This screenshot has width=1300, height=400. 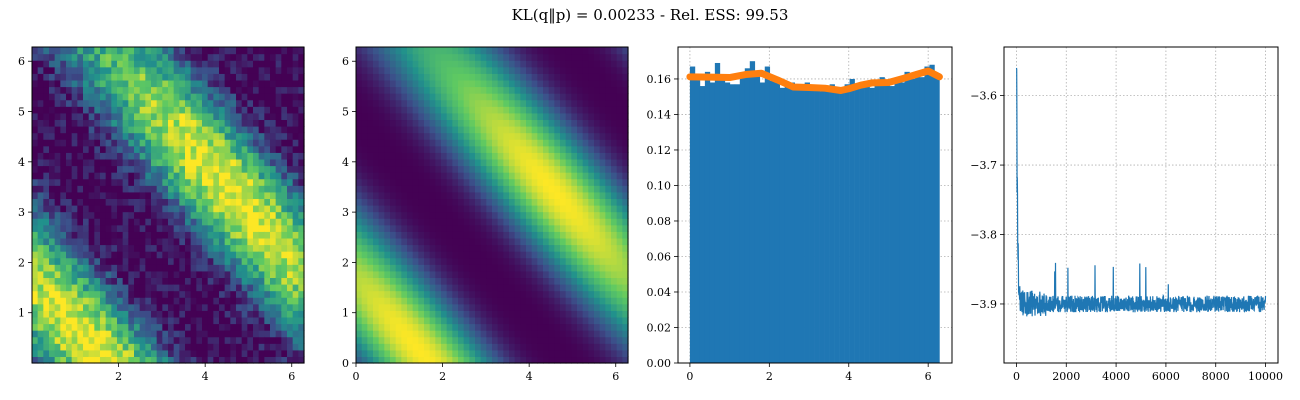 What do you see at coordinates (742, 220) in the screenshot?
I see `histogram-bar` at bounding box center [742, 220].